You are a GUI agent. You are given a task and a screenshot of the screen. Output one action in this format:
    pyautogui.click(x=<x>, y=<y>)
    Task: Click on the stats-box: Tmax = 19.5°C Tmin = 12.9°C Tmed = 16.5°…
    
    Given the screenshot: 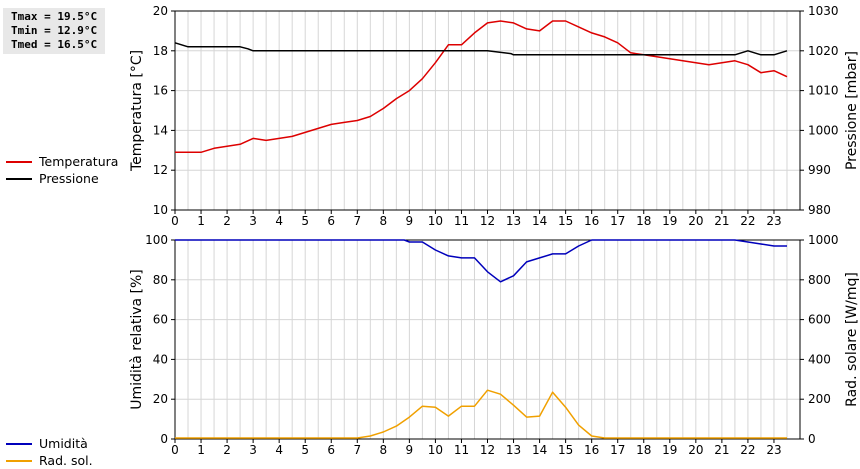 What is the action you would take?
    pyautogui.click(x=54, y=31)
    